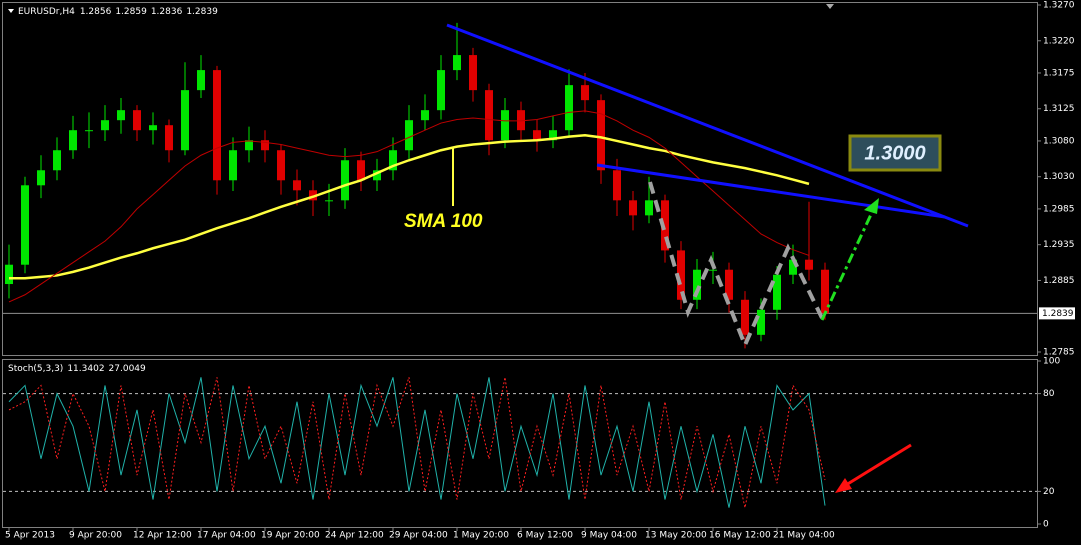 Image resolution: width=1081 pixels, height=545 pixels. What do you see at coordinates (1046, 525) in the screenshot?
I see `y-tick-label: 0` at bounding box center [1046, 525].